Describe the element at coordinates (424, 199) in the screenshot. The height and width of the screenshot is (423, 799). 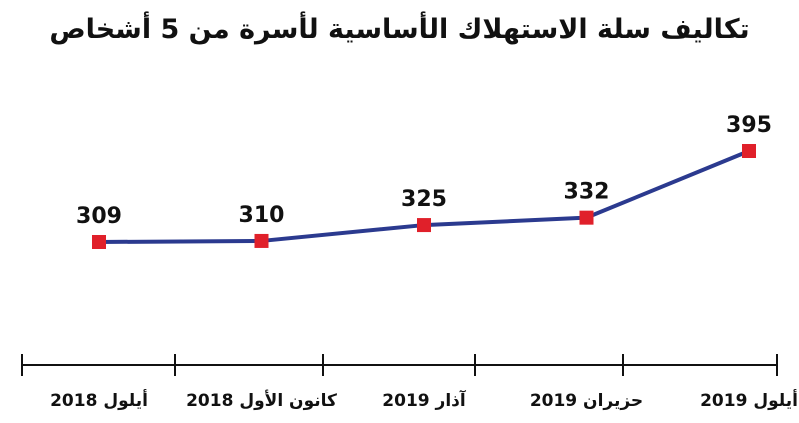
I see `data-label: 325` at that location.